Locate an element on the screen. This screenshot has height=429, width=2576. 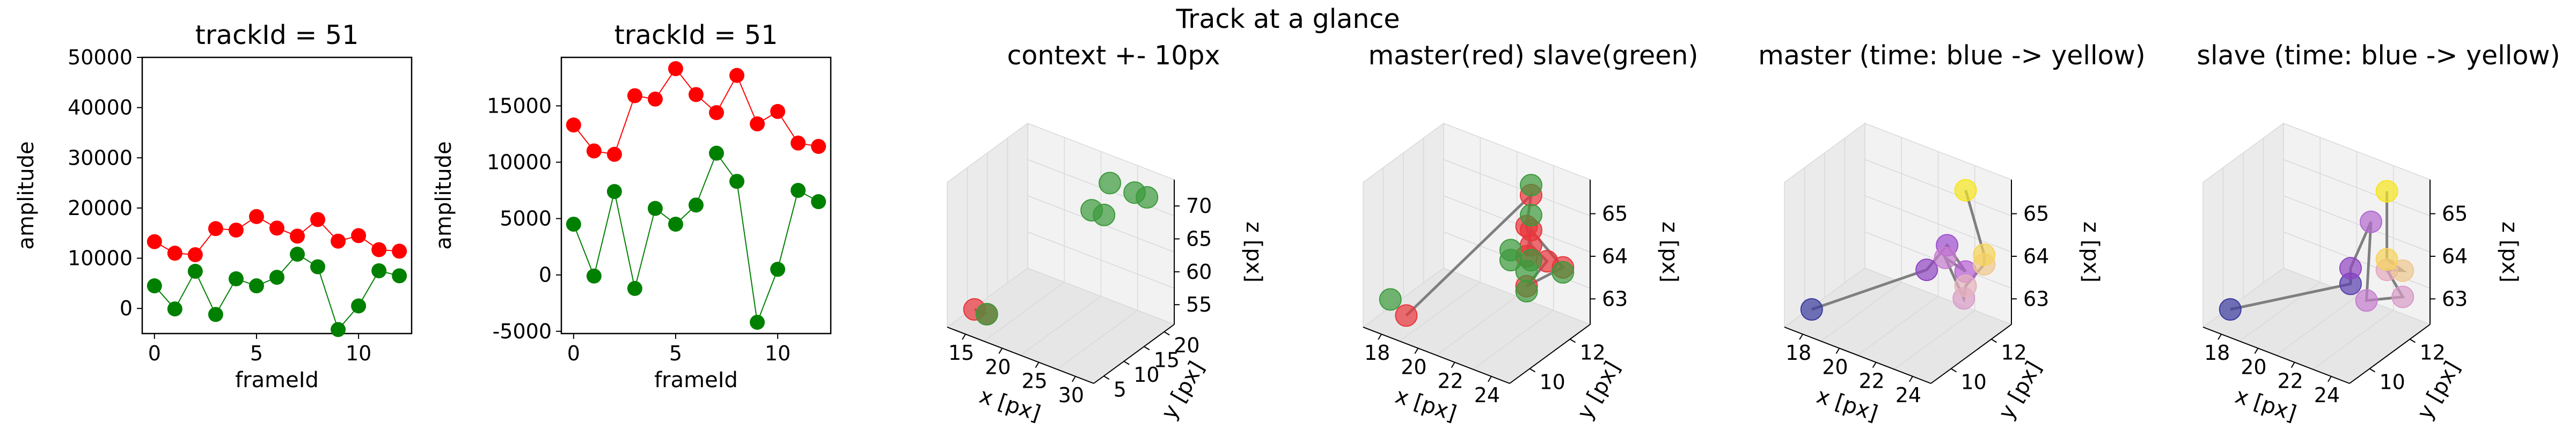
x-tick-label: 25 is located at coordinates (1034, 381).